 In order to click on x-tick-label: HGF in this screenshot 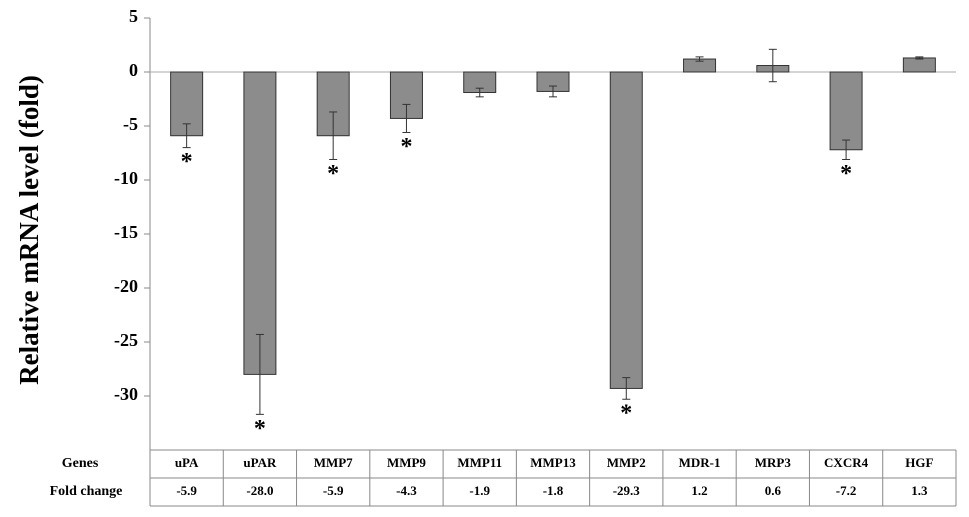, I will do `click(919, 462)`.